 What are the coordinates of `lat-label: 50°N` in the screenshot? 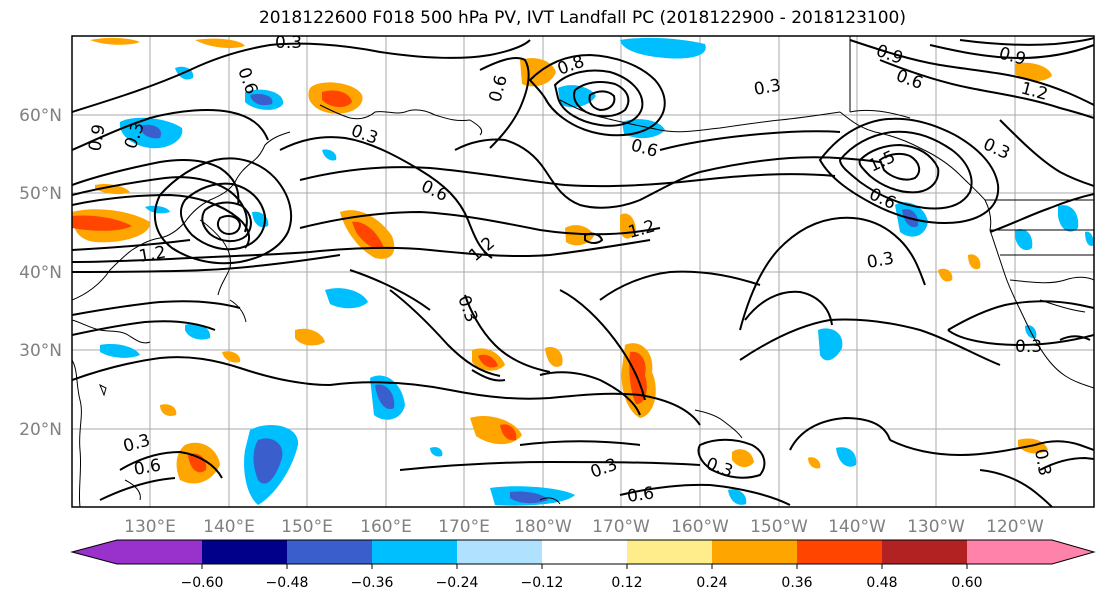 It's located at (40, 194).